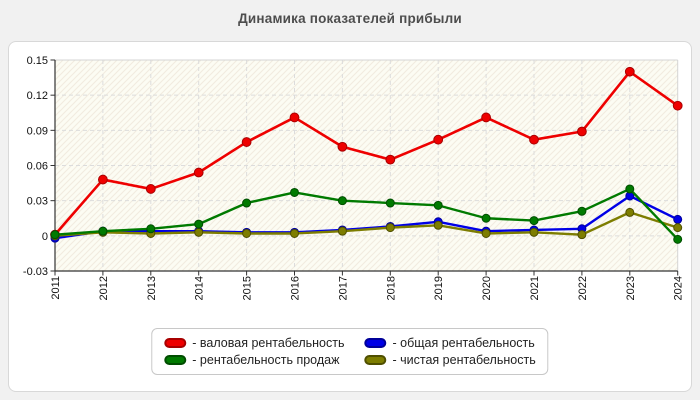 Image resolution: width=700 pixels, height=400 pixels. Describe the element at coordinates (631, 288) in the screenshot. I see `x-tick-label: 2023` at that location.